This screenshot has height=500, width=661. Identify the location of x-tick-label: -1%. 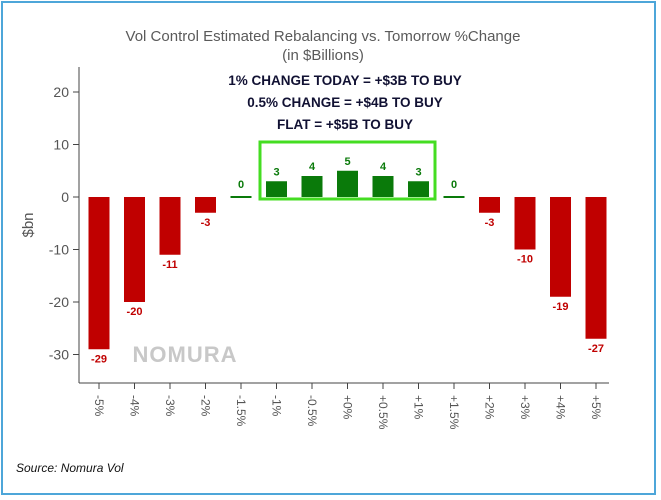
(277, 406).